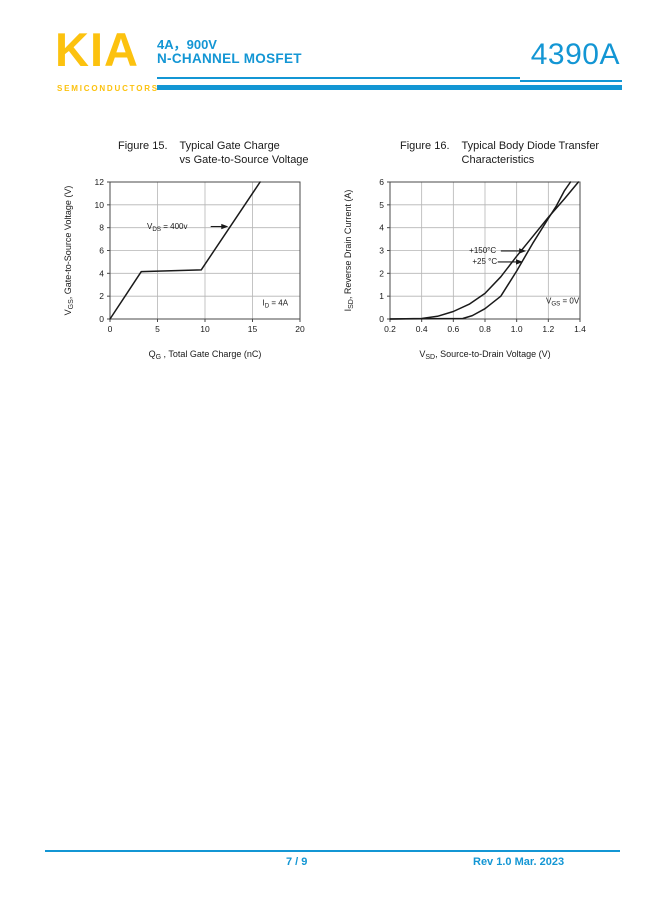  I want to click on vgs-condition-label: VGS = 0V, so click(563, 302).